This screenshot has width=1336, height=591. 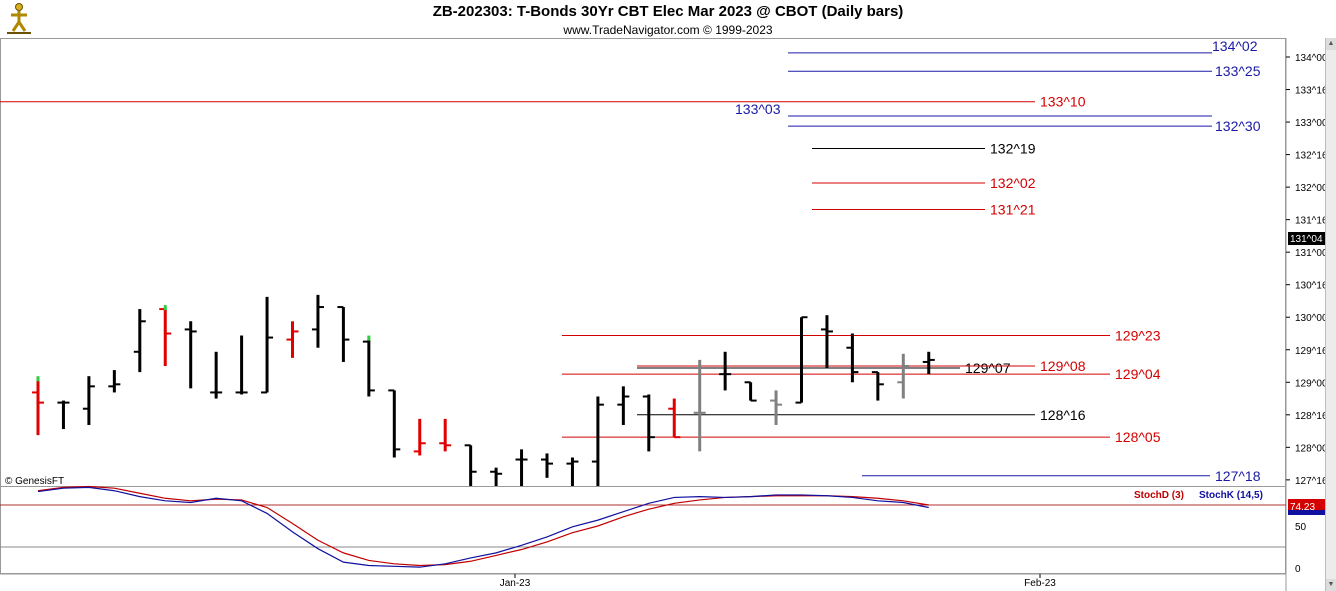 What do you see at coordinates (1138, 374) in the screenshot?
I see `level-label: 129^04` at bounding box center [1138, 374].